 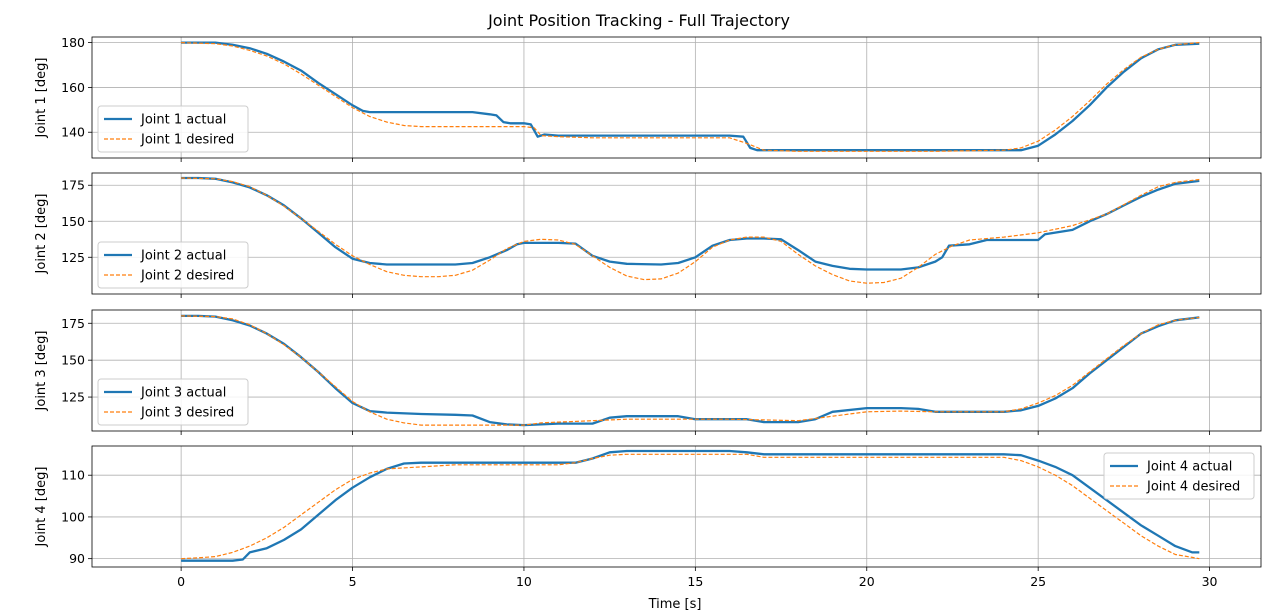 I want to click on legend: Joint 3 actual Joint 3 desired, so click(x=173, y=402).